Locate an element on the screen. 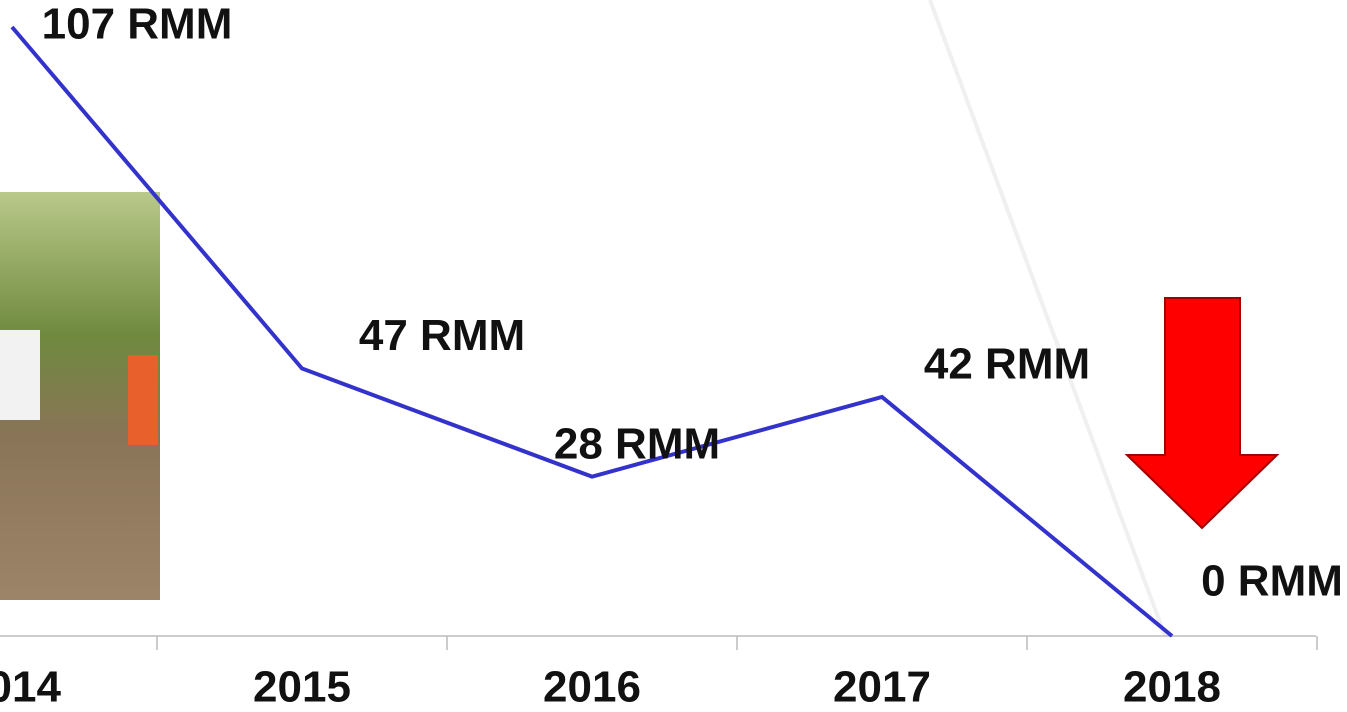  down-arrow is located at coordinates (1202, 413).